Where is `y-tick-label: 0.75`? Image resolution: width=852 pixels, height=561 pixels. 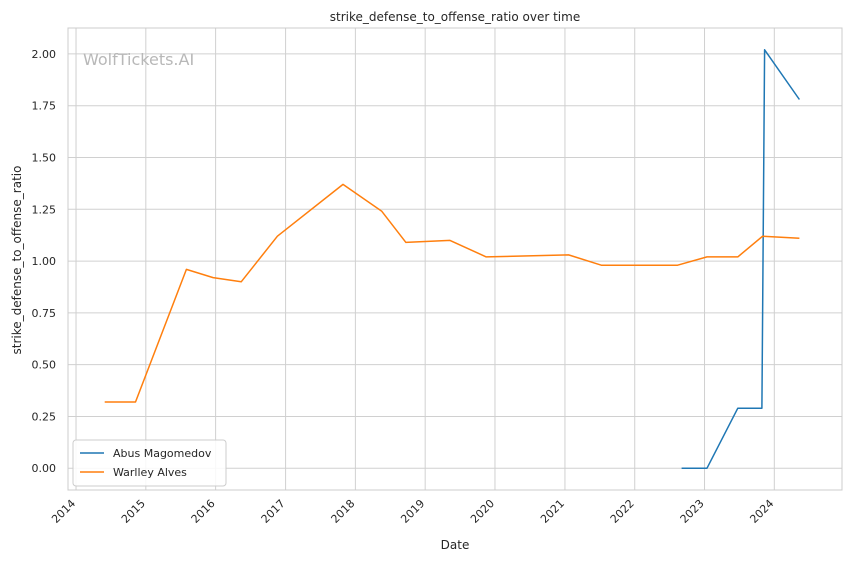 y-tick-label: 0.75 is located at coordinates (44, 313).